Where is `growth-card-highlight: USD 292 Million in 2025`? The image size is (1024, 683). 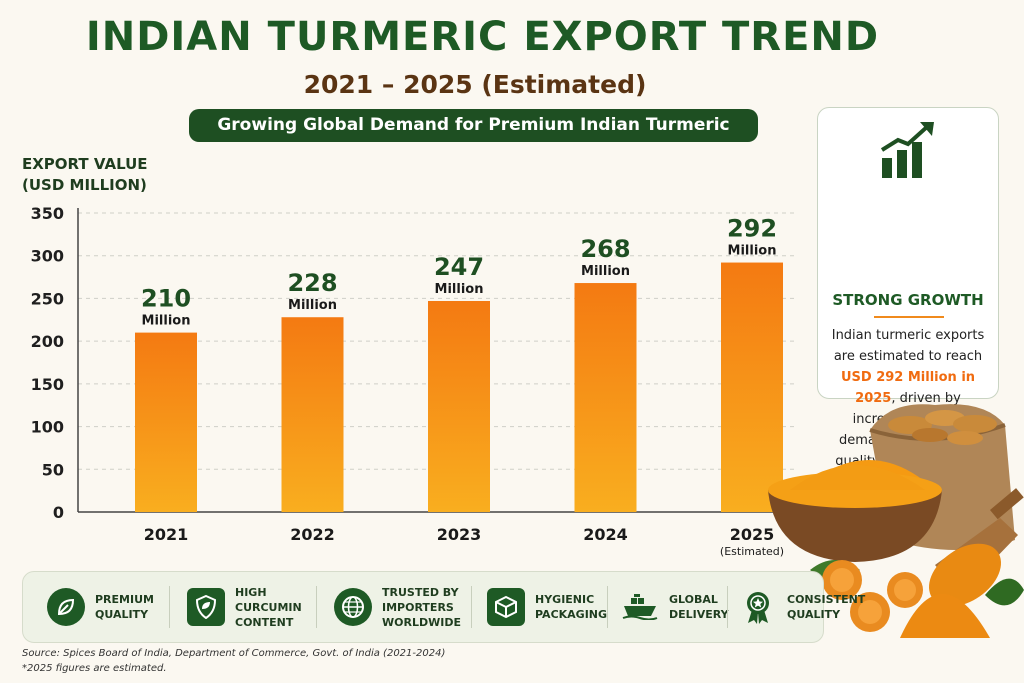 growth-card-highlight: USD 292 Million in 2025 is located at coordinates (908, 388).